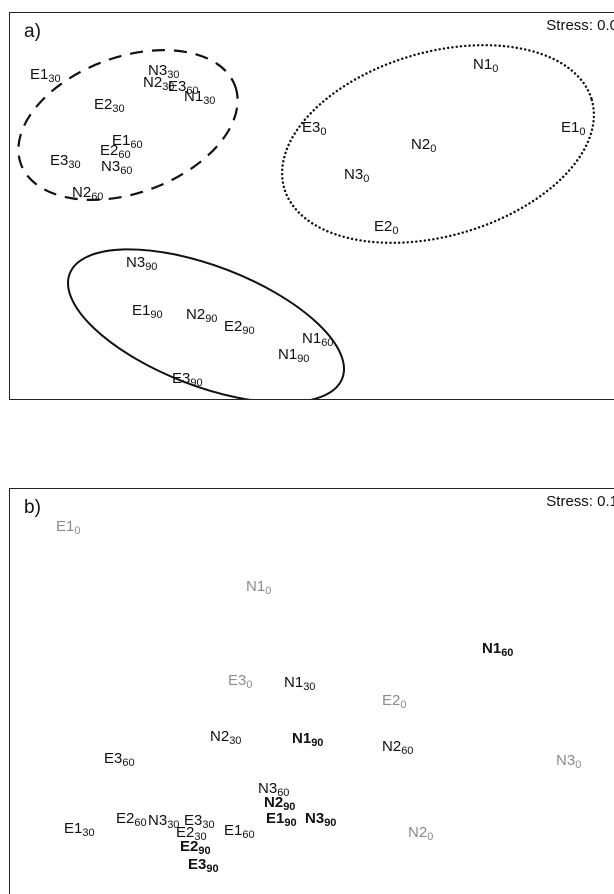  Describe the element at coordinates (580, 501) in the screenshot. I see `panel-b-stress: Stress: 0.1` at that location.